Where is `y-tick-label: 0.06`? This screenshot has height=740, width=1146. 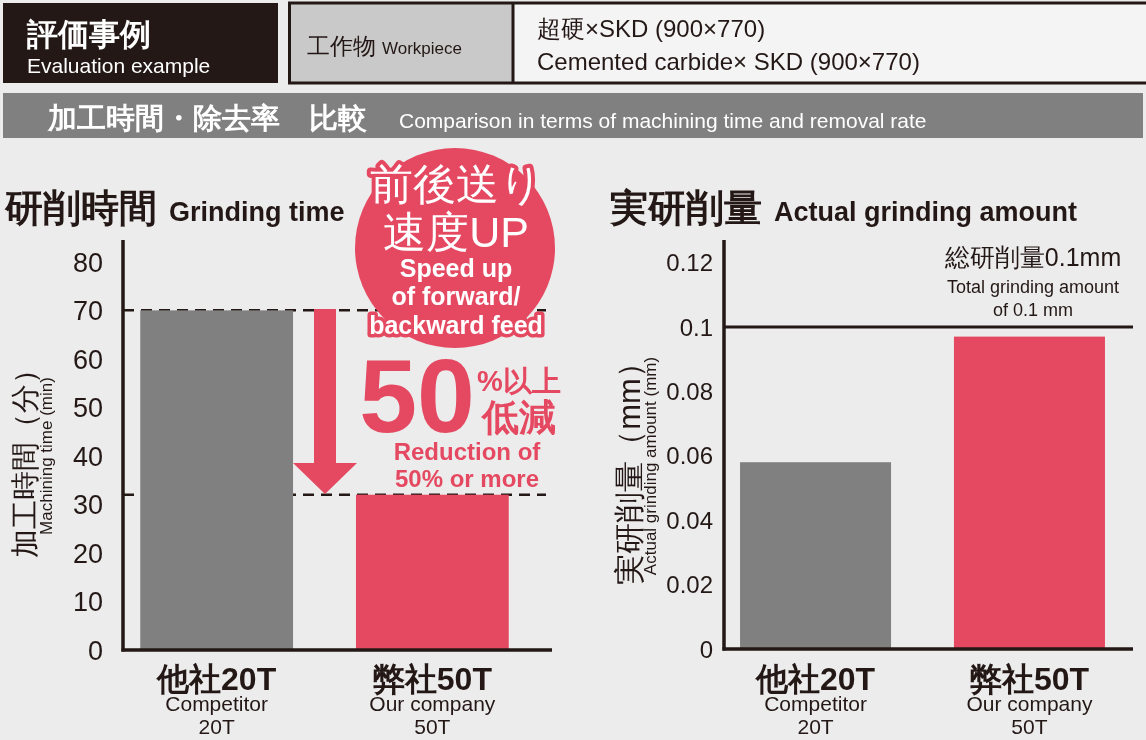 y-tick-label: 0.06 is located at coordinates (689, 456).